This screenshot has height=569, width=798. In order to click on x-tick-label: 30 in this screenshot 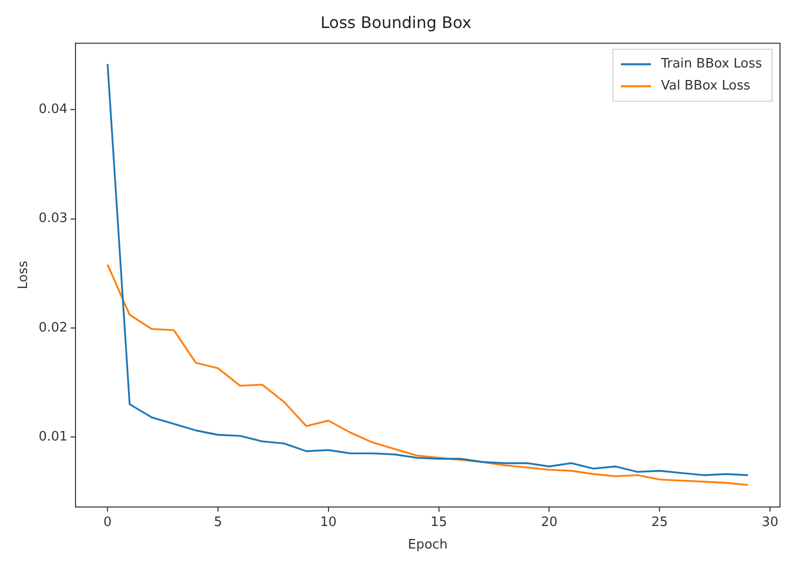, I will do `click(770, 522)`.